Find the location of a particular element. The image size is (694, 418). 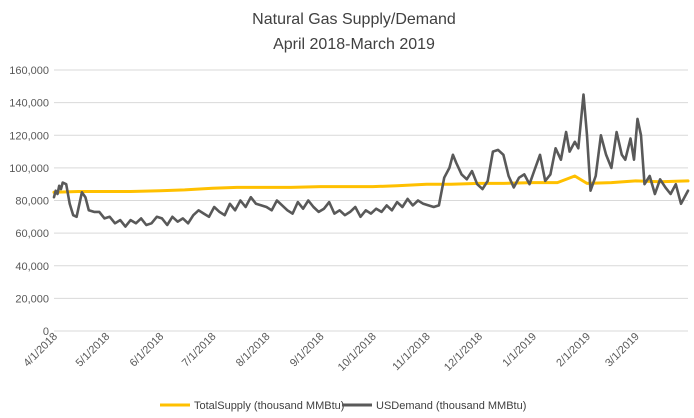

legend-label: TotalSupply (thousand MMBtu) is located at coordinates (269, 406).